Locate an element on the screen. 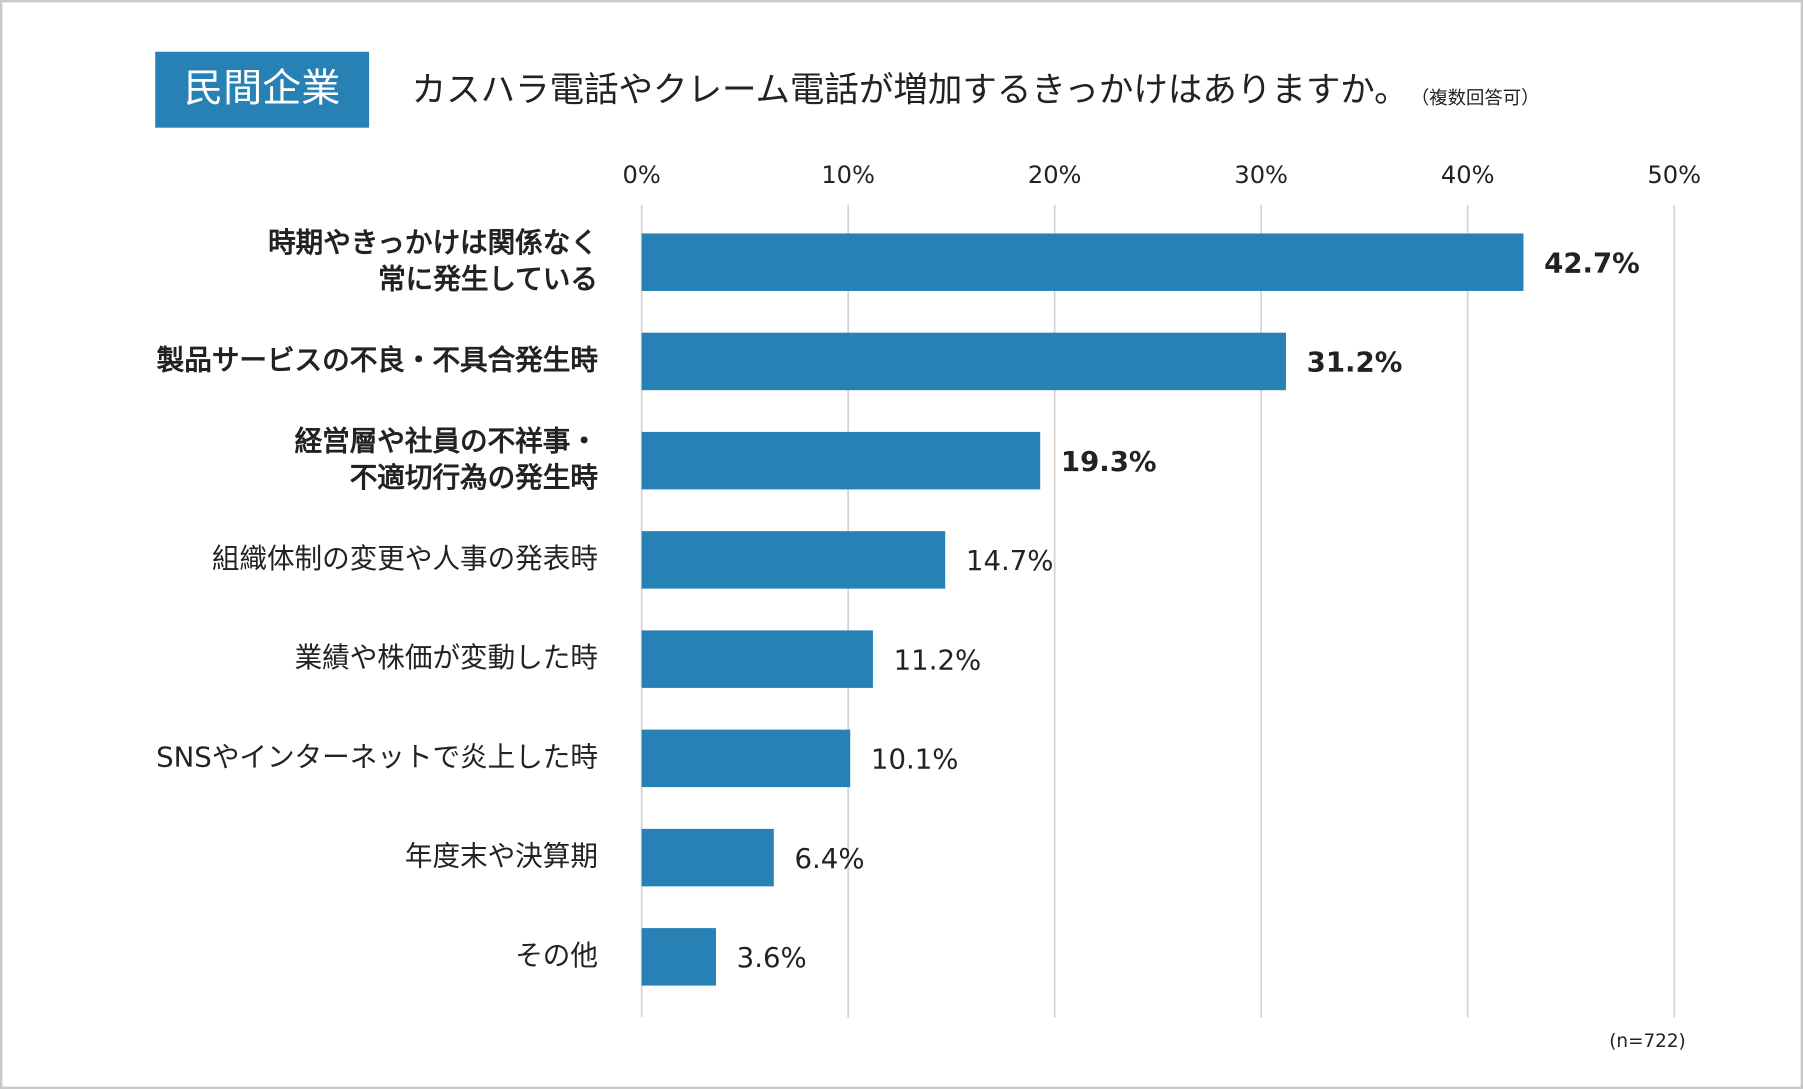 The width and height of the screenshot is (1803, 1089). x-tick-label: 10% is located at coordinates (848, 175).